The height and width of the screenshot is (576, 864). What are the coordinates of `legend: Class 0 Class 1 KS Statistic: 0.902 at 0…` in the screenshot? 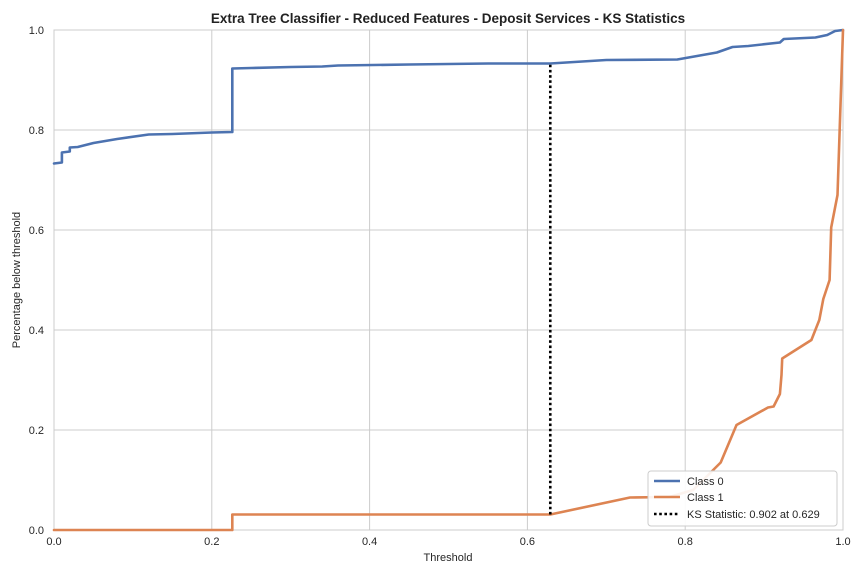 It's located at (742, 498).